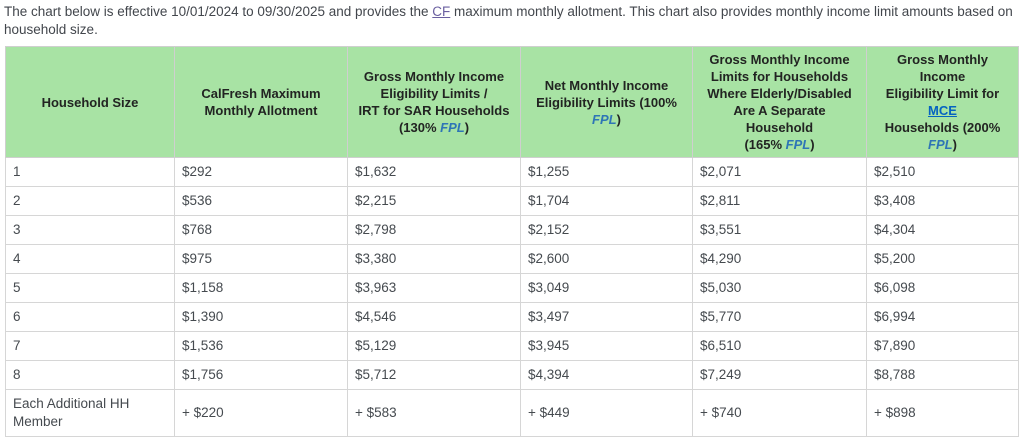 This screenshot has height=437, width=1024. What do you see at coordinates (512, 259) in the screenshot?
I see `table-row: 4 $975 $3,380 $2,600 $4,290 $5,200` at bounding box center [512, 259].